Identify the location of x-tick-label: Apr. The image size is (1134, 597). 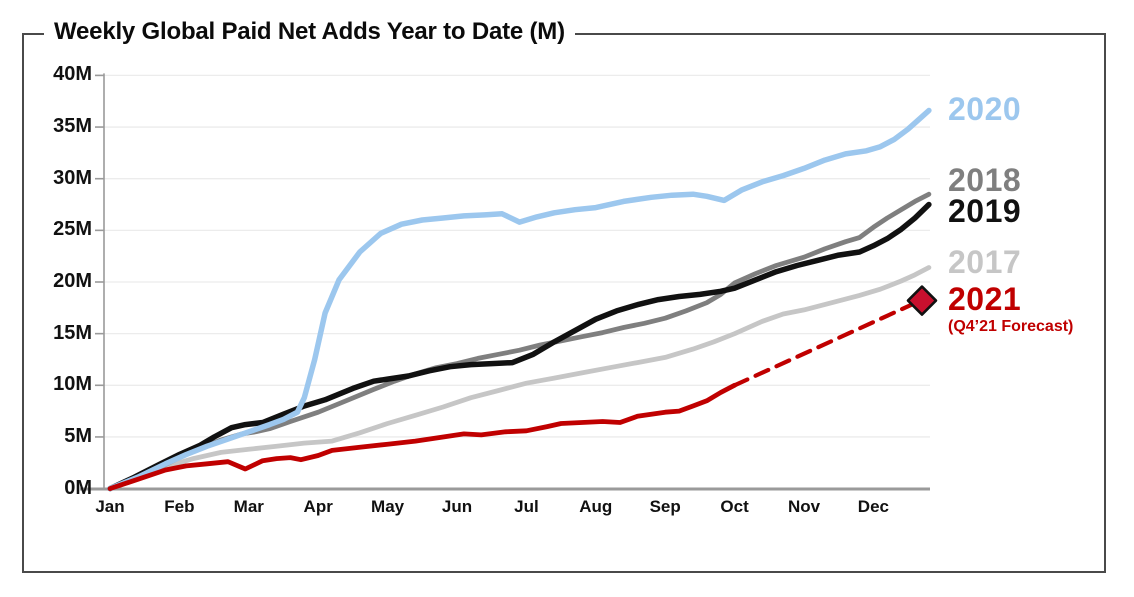
(318, 506).